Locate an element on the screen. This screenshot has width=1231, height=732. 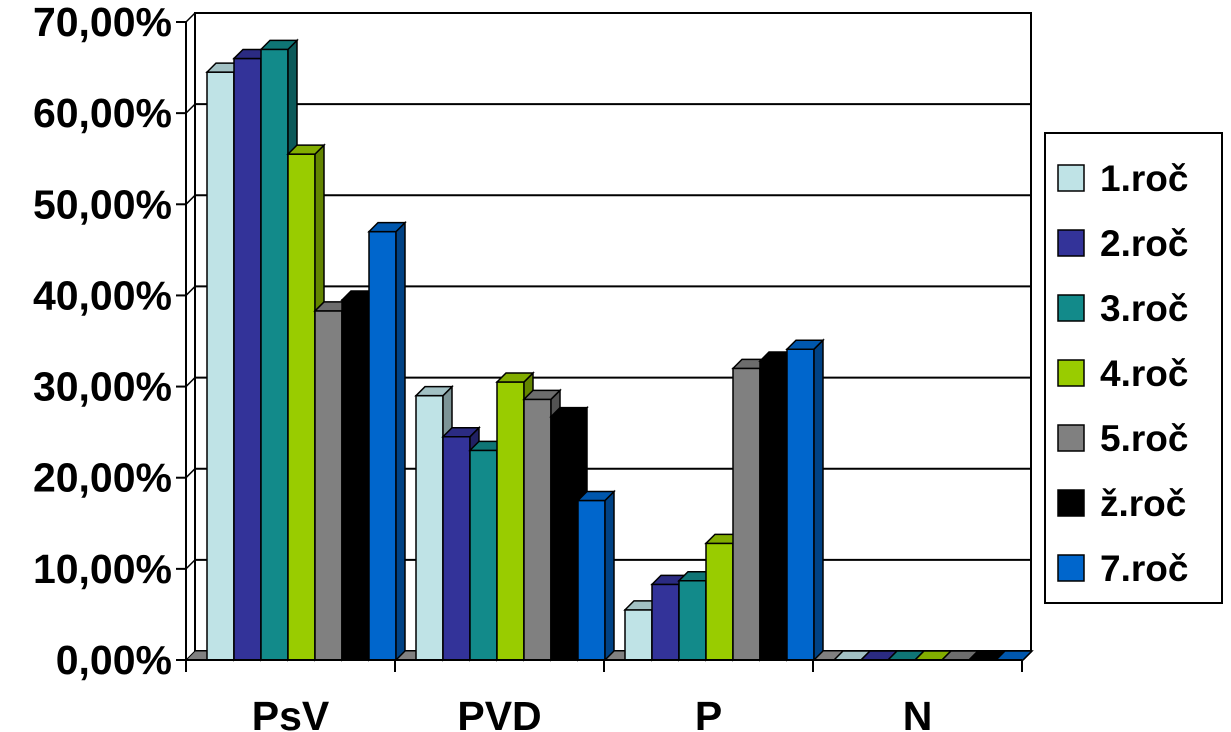
y-tick-label: 20,00% is located at coordinates (102, 478).